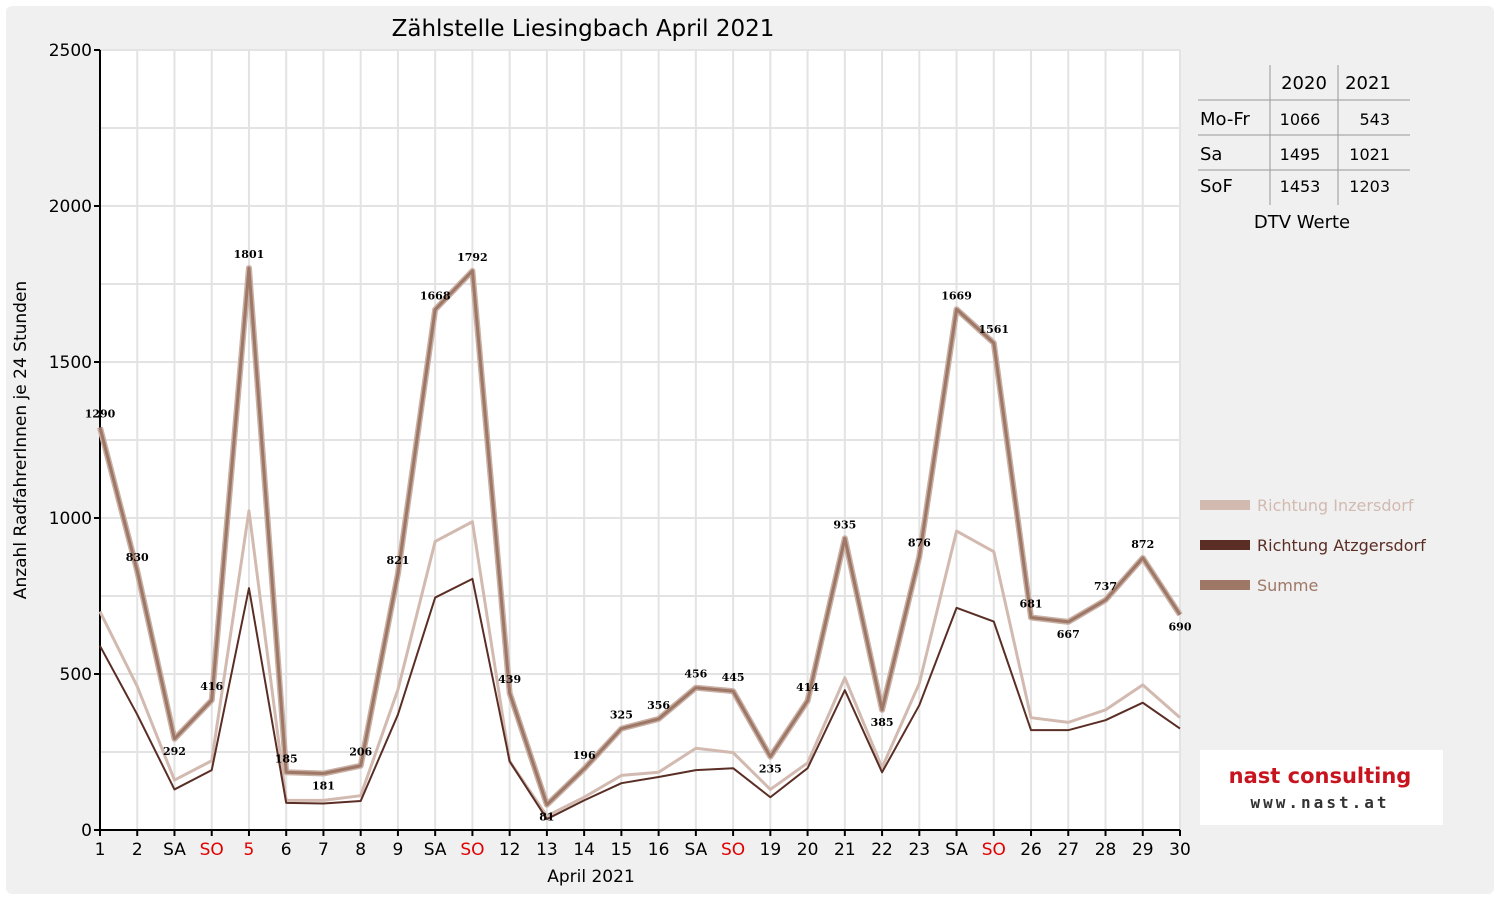  What do you see at coordinates (546, 817) in the screenshot?
I see `data-label: 81` at bounding box center [546, 817].